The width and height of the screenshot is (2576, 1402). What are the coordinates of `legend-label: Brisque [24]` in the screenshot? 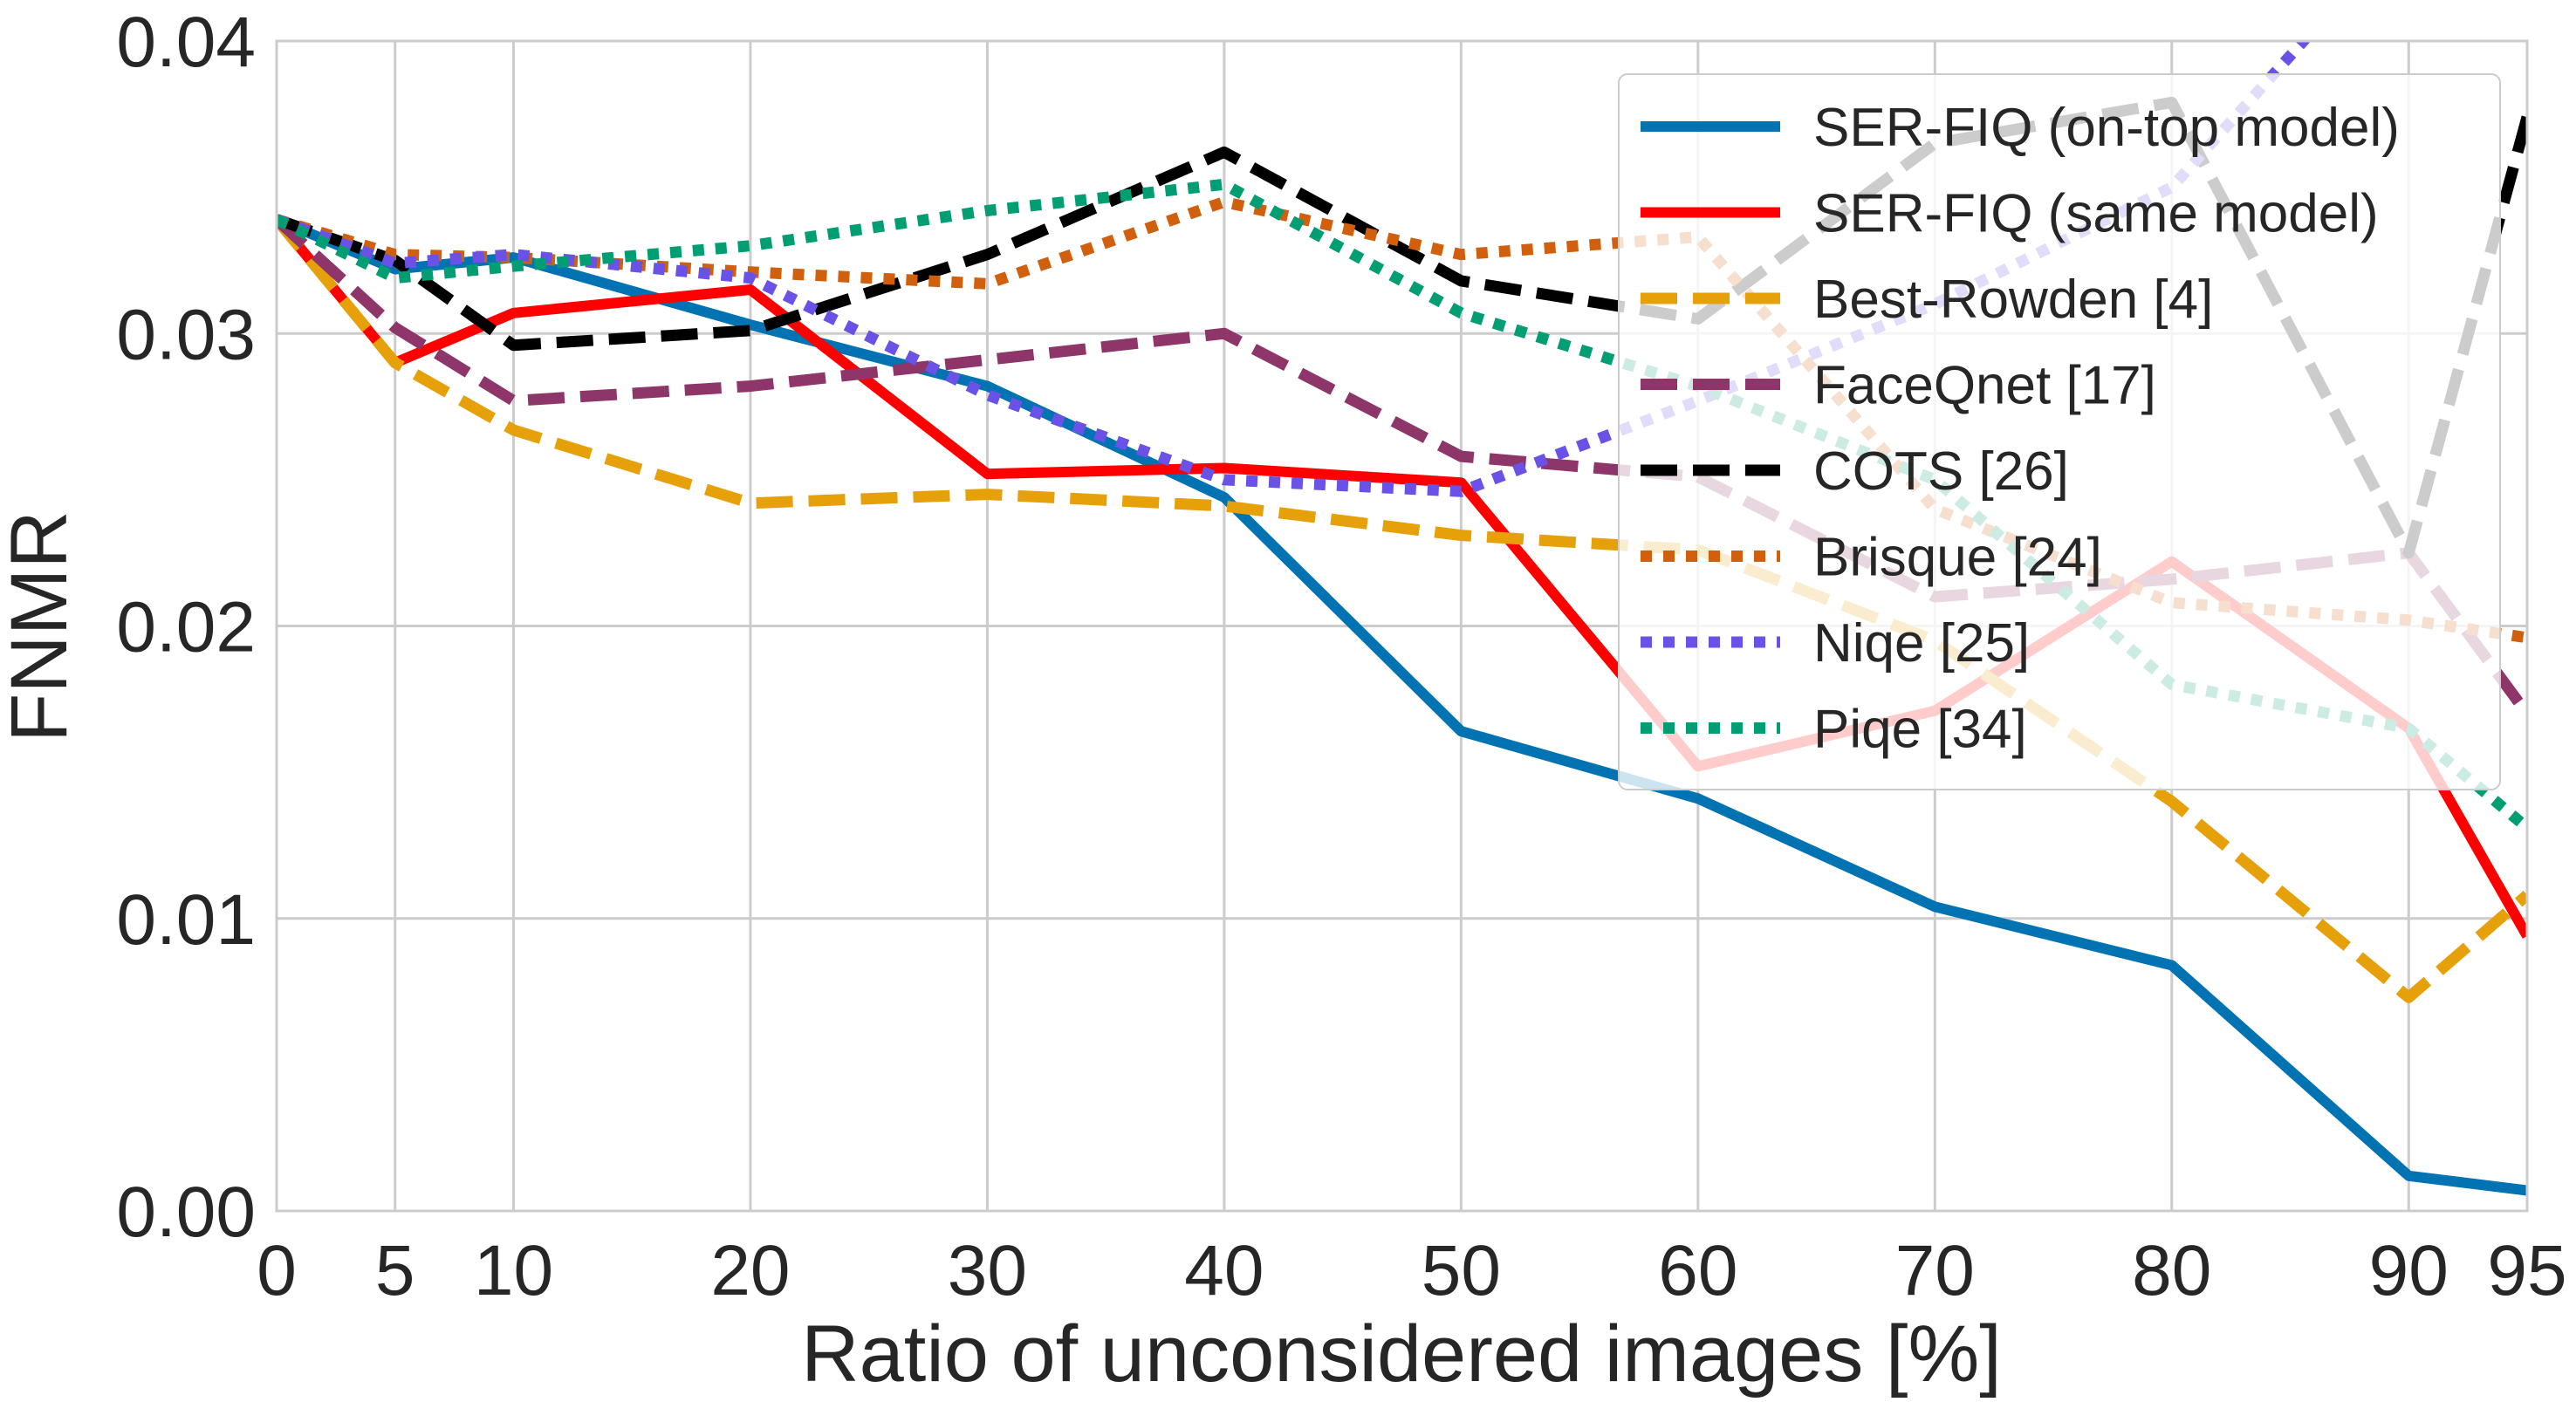 It's located at (1957, 558).